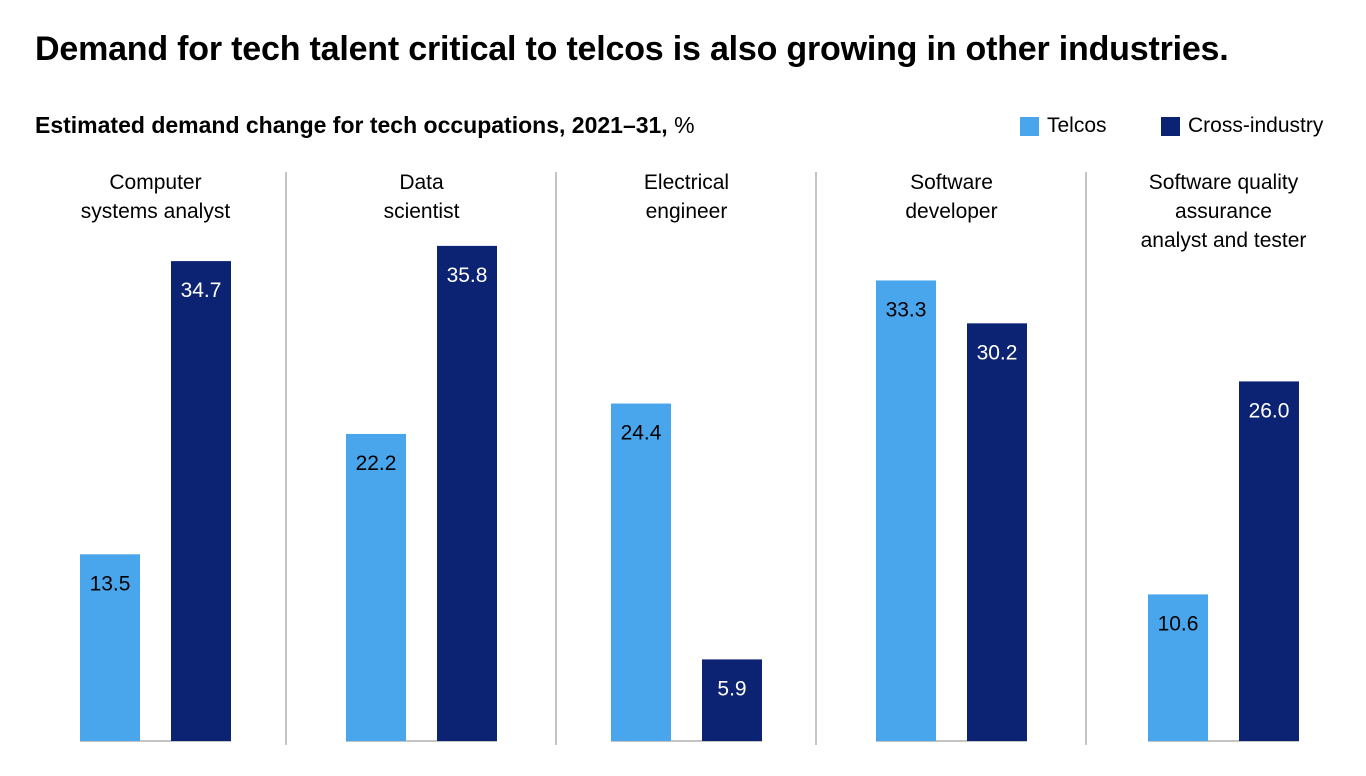 The height and width of the screenshot is (776, 1366). Describe the element at coordinates (1178, 623) in the screenshot. I see `data-label: 10.6` at that location.